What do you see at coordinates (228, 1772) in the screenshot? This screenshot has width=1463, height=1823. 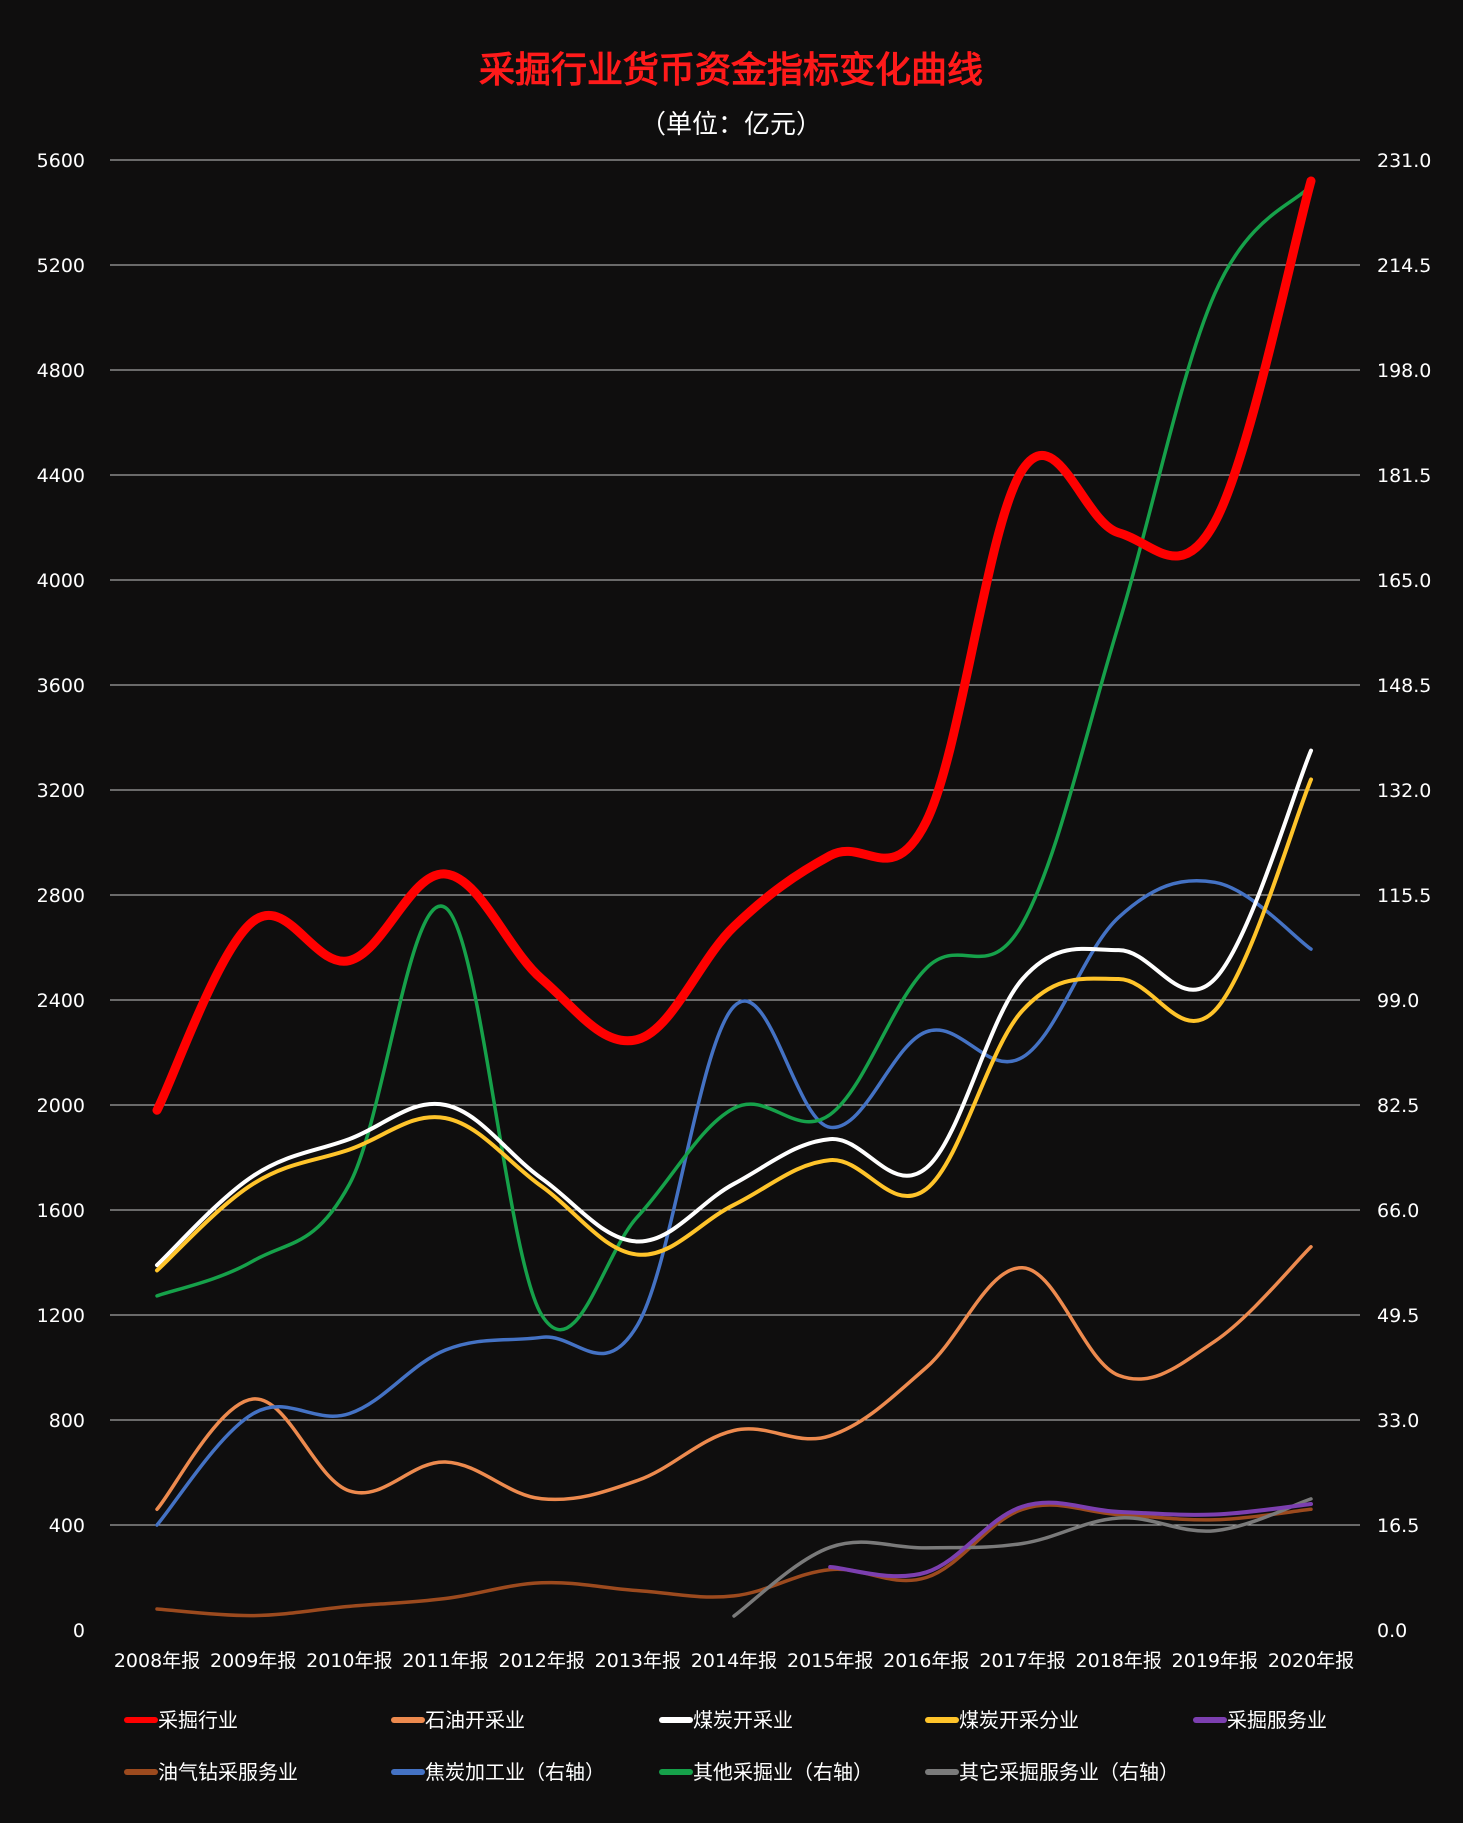 I see `legend-label: 油气钻采服务业` at bounding box center [228, 1772].